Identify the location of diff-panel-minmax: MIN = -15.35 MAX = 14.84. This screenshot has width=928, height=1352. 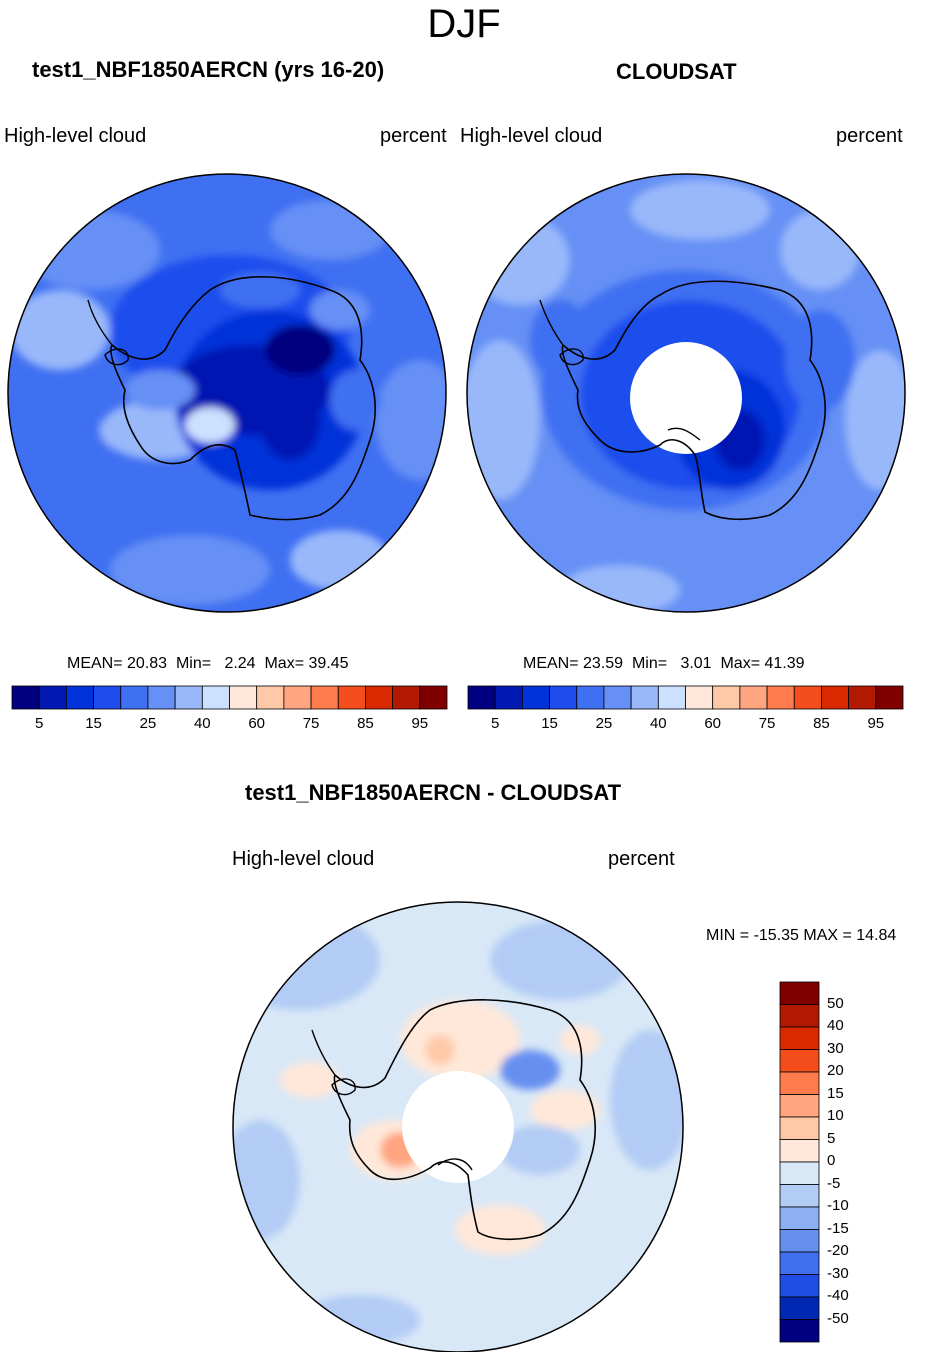
(801, 935).